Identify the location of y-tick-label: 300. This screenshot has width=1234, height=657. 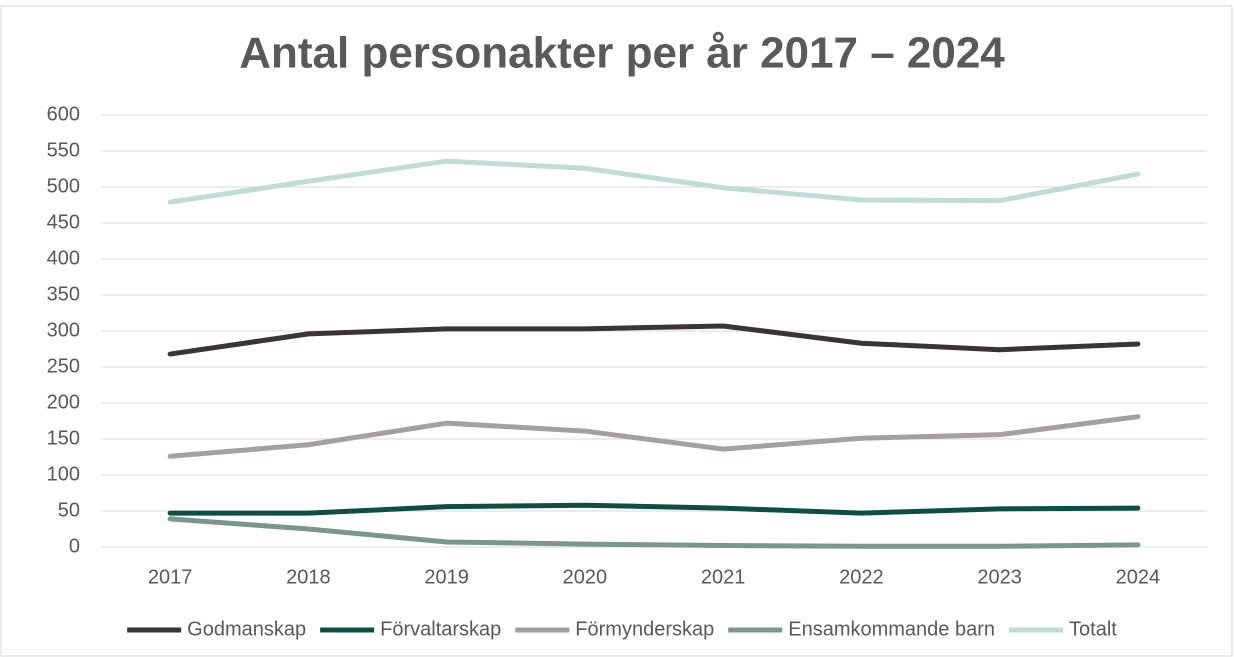
(63, 330).